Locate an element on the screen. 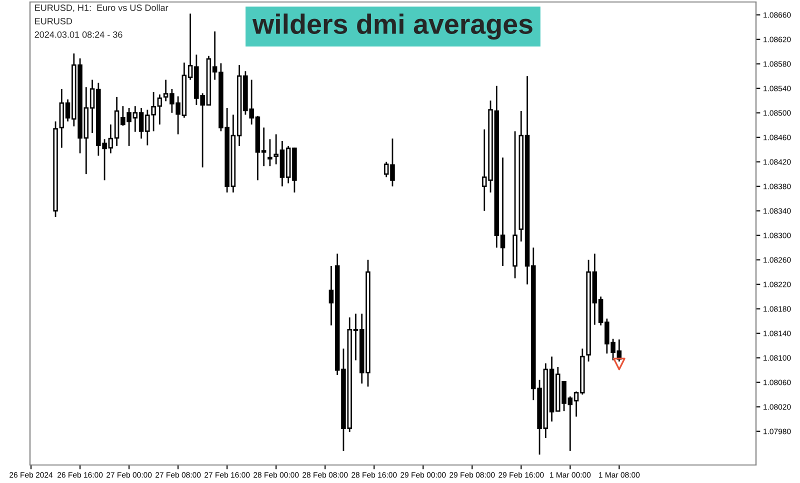 The image size is (800, 483). annotation: EURUSD, H1: Euro vs US Dollar is located at coordinates (101, 8).